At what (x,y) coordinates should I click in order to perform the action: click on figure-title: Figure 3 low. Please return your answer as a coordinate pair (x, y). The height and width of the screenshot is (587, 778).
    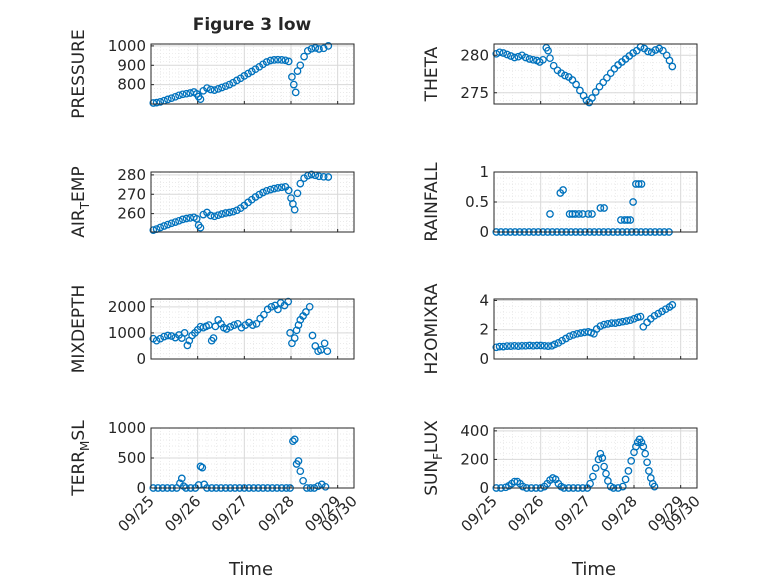
    Looking at the image, I should click on (252, 25).